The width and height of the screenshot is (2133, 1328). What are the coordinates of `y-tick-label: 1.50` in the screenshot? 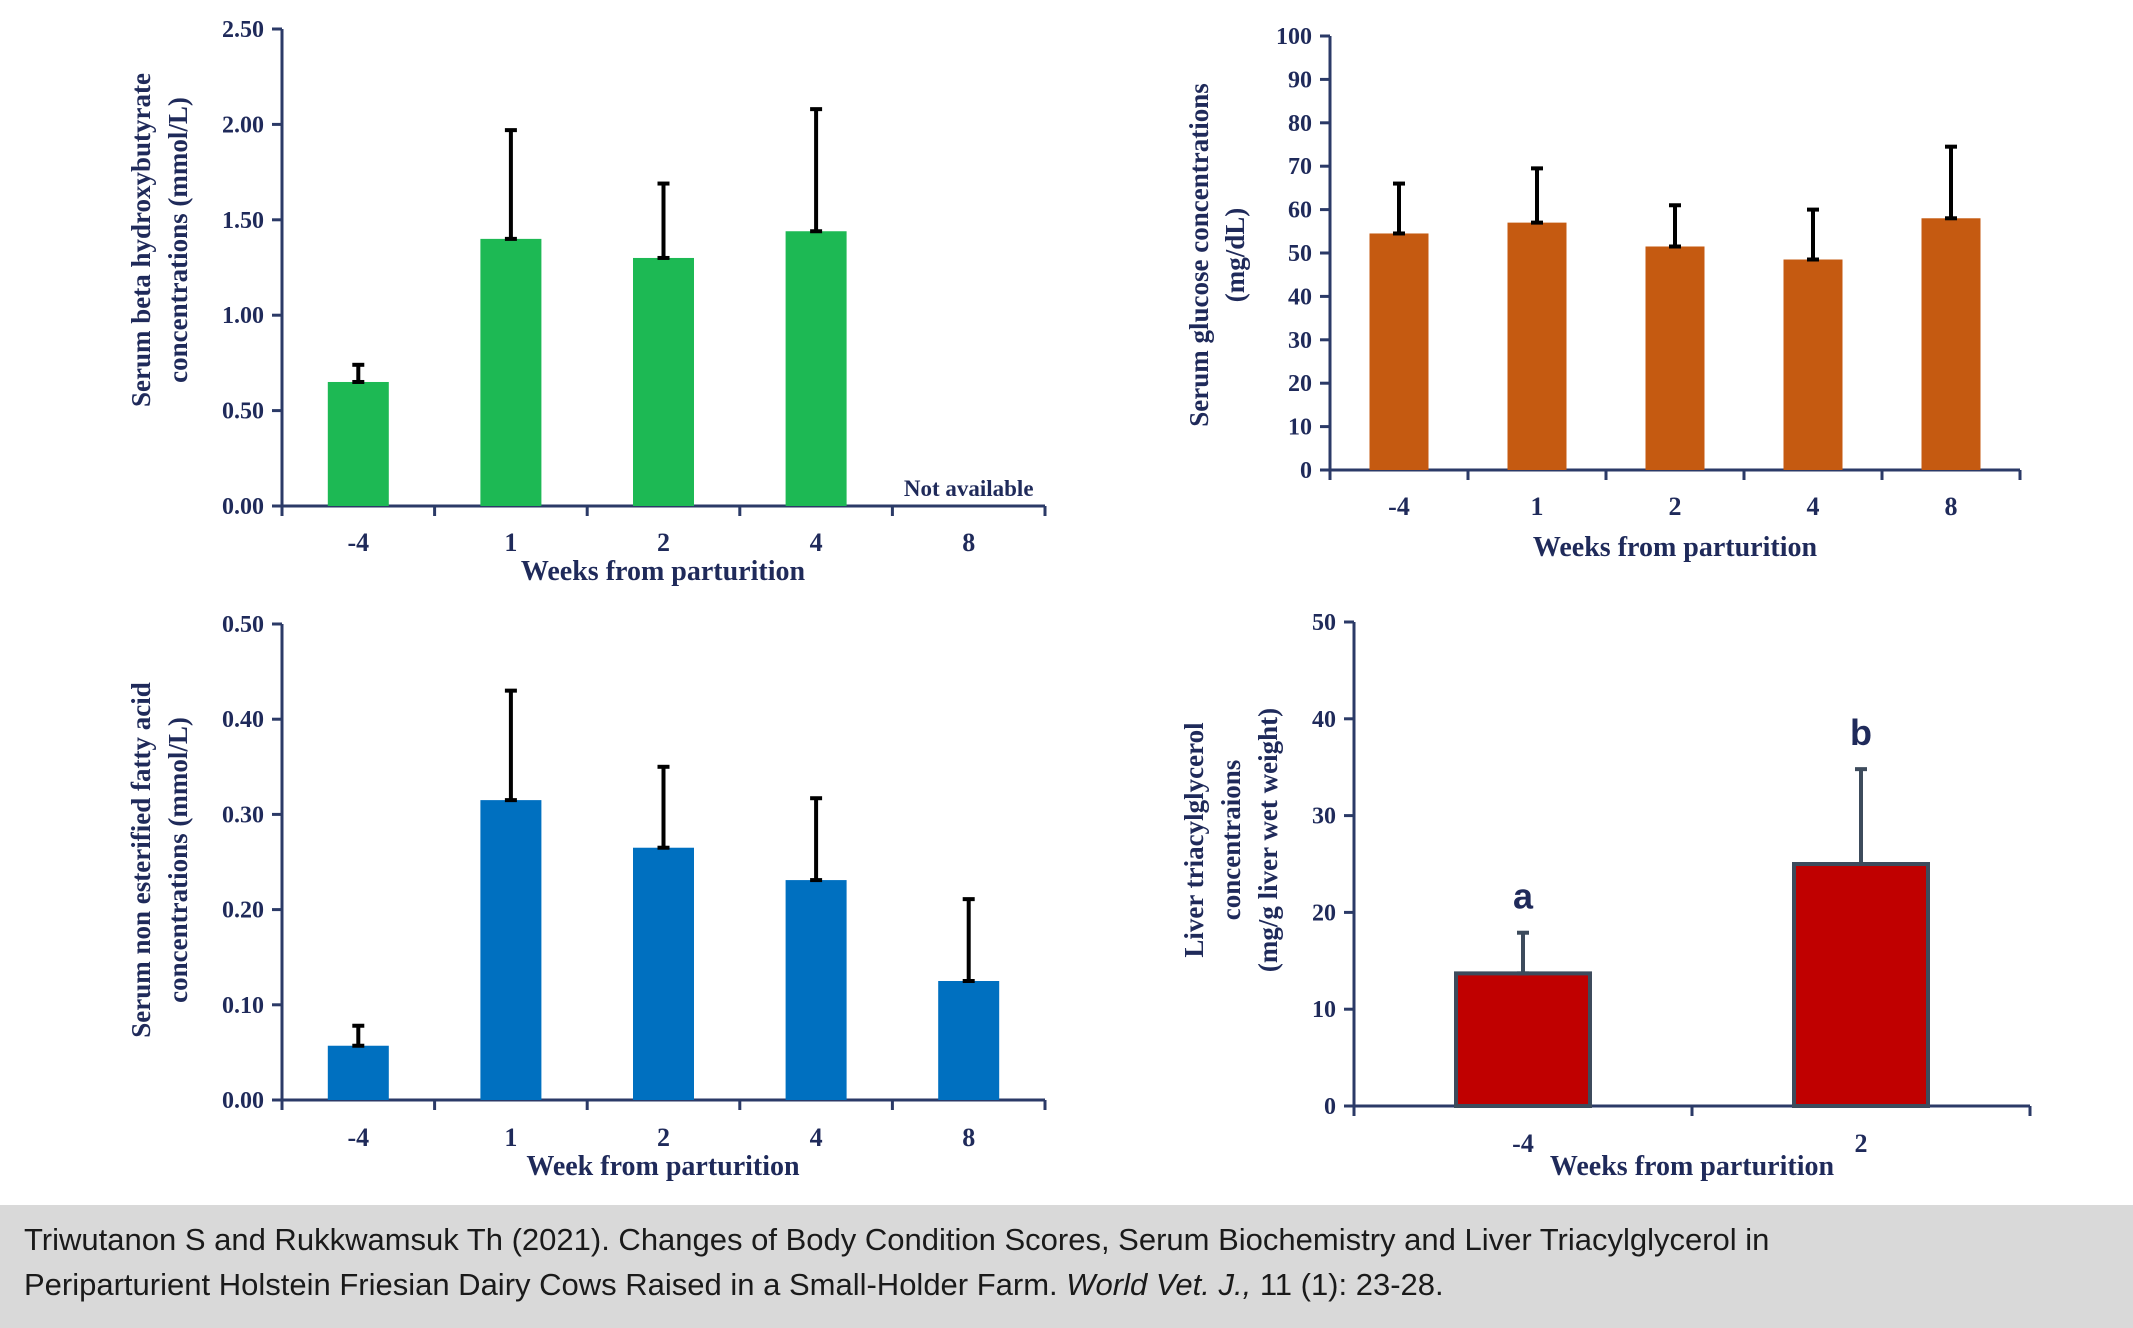 It's located at (243, 221).